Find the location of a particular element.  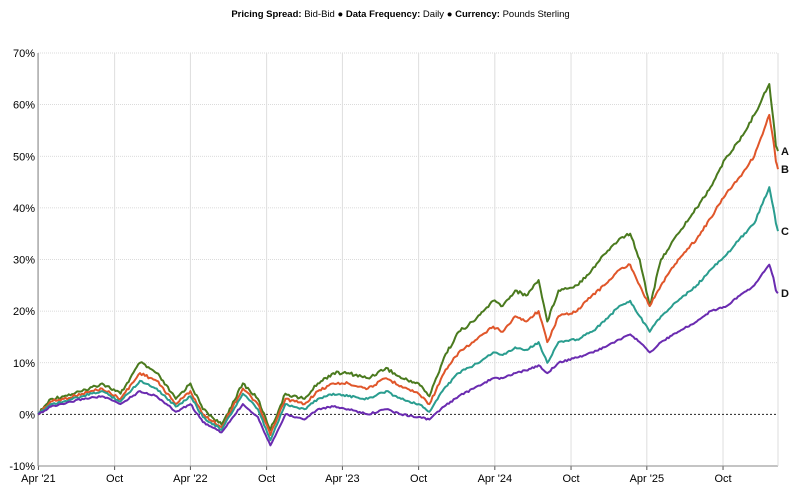

pricing-spread-label: Pricing Spread: is located at coordinates (266, 14).